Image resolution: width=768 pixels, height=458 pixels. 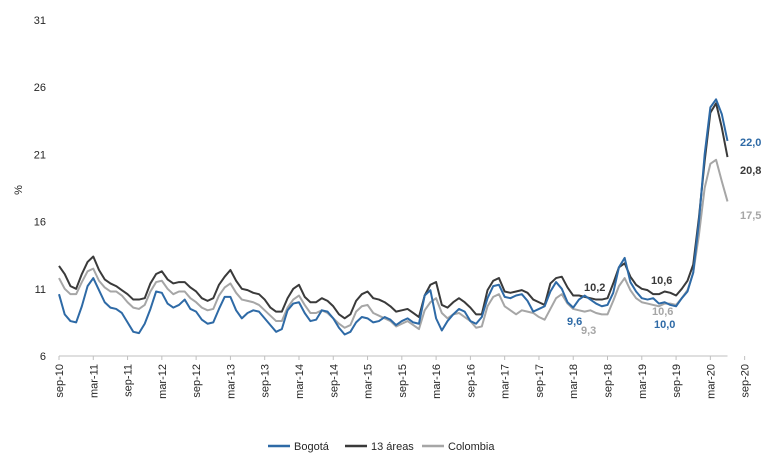 What do you see at coordinates (574, 322) in the screenshot?
I see `annotation-label: 9,6` at bounding box center [574, 322].